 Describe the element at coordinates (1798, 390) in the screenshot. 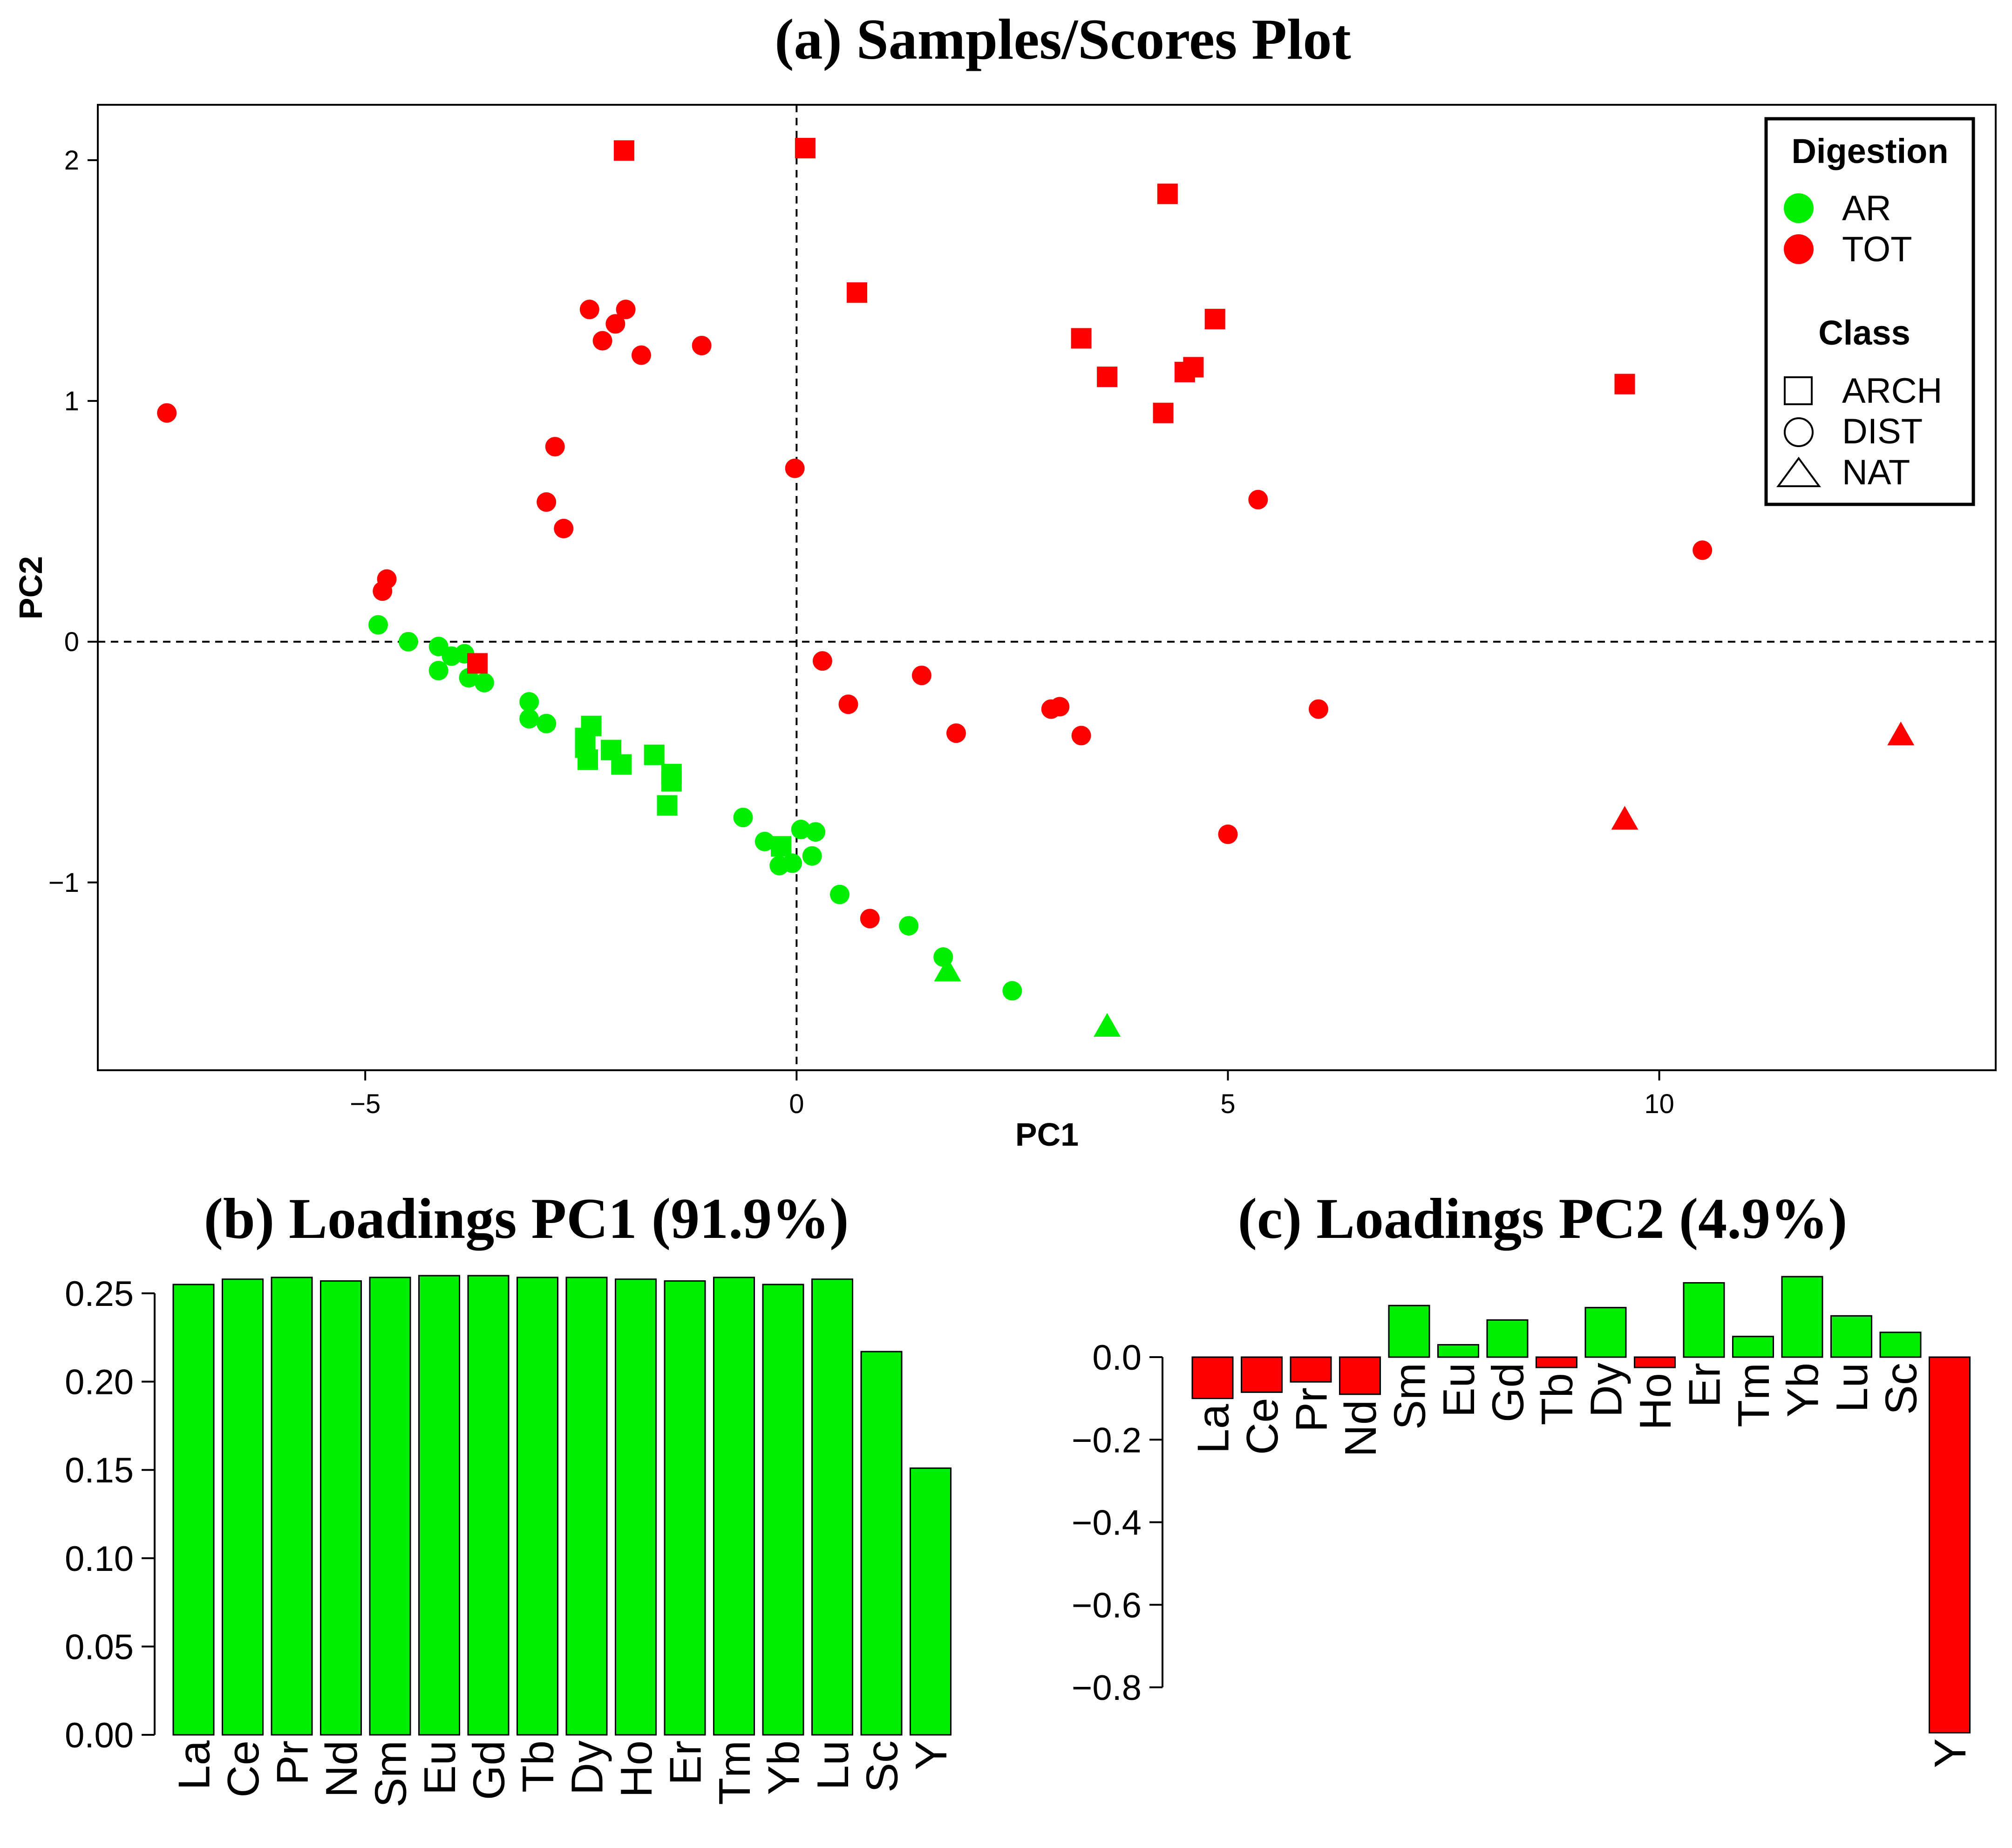

I see `legend-arch-marker` at that location.